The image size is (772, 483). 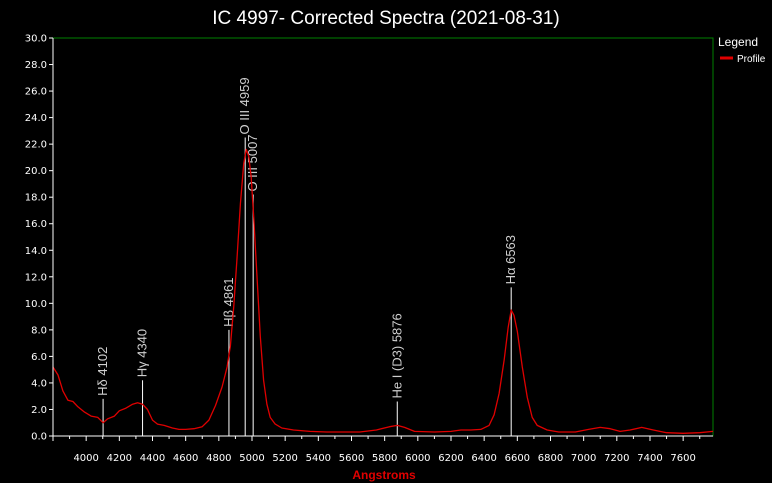 I want to click on x-tick-label-6: 5200, so click(x=284, y=458).